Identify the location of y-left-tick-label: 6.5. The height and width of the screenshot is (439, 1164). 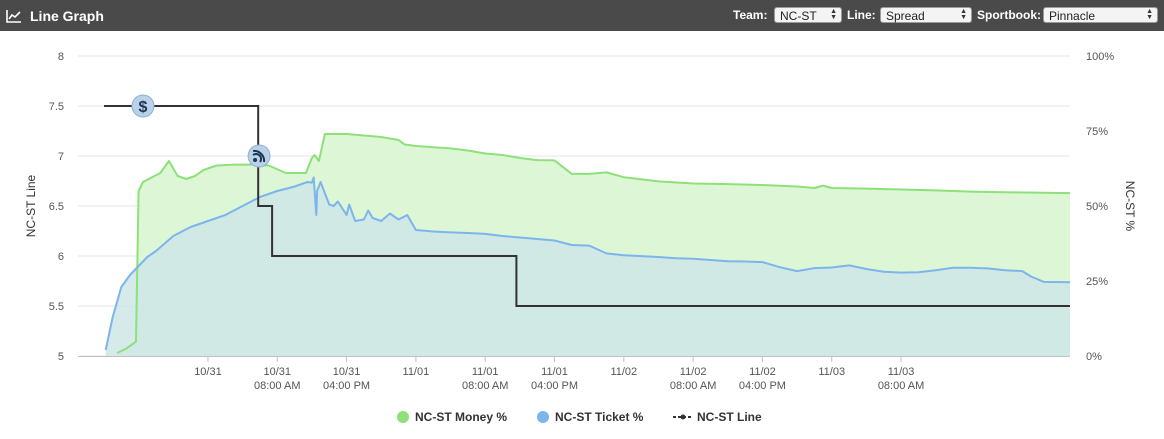
(56, 207).